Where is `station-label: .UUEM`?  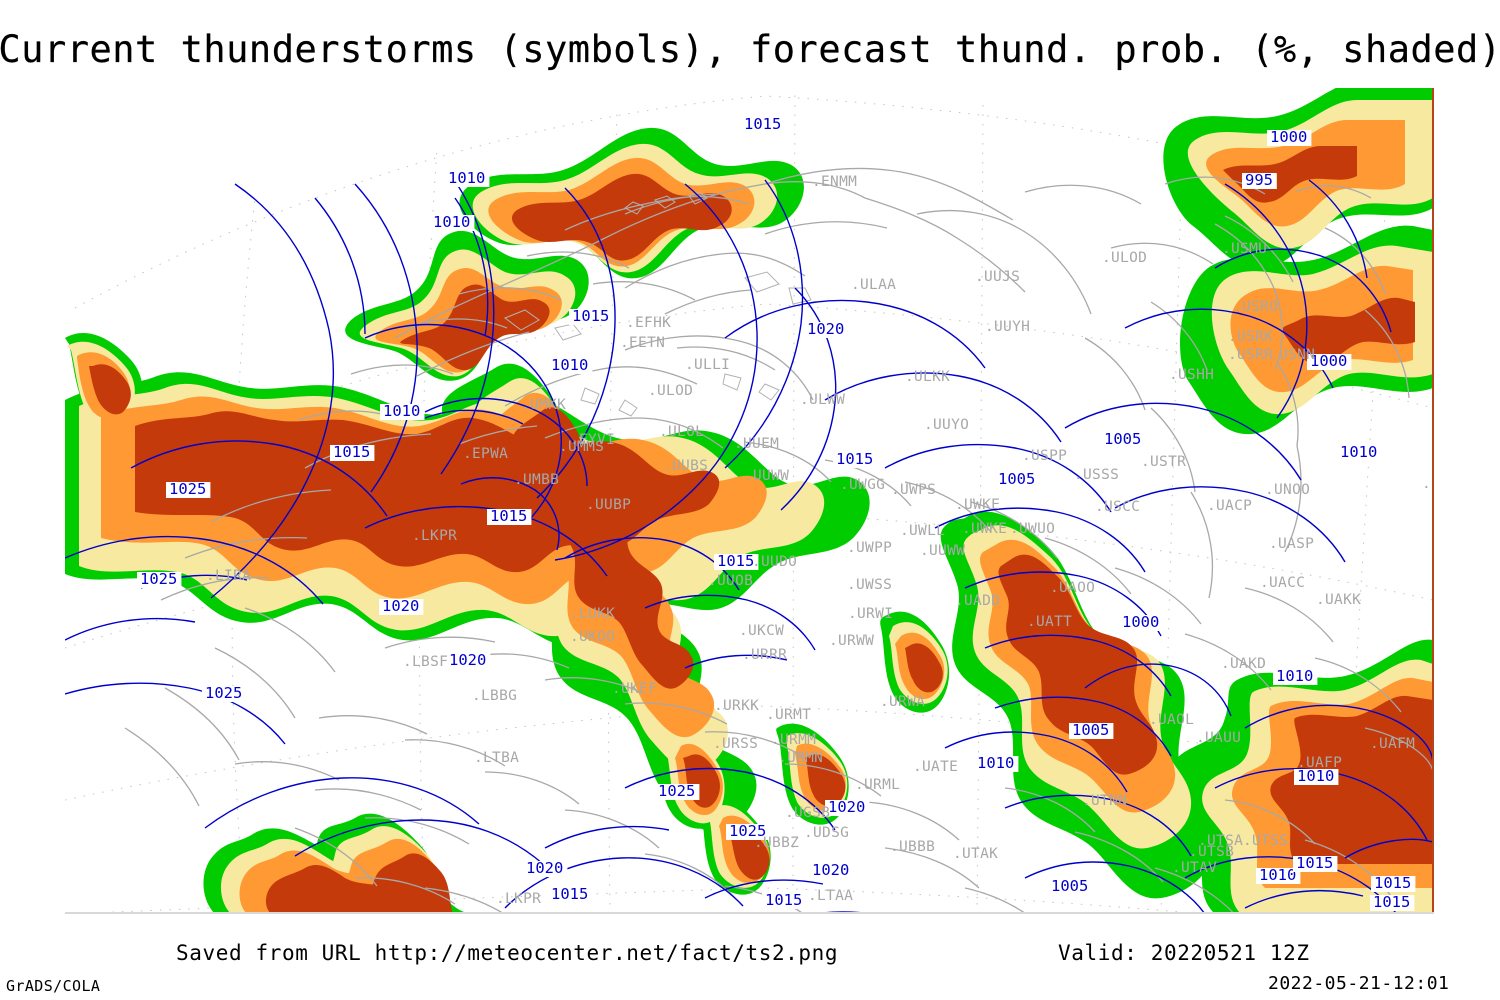 station-label: .UUEM is located at coordinates (756, 444).